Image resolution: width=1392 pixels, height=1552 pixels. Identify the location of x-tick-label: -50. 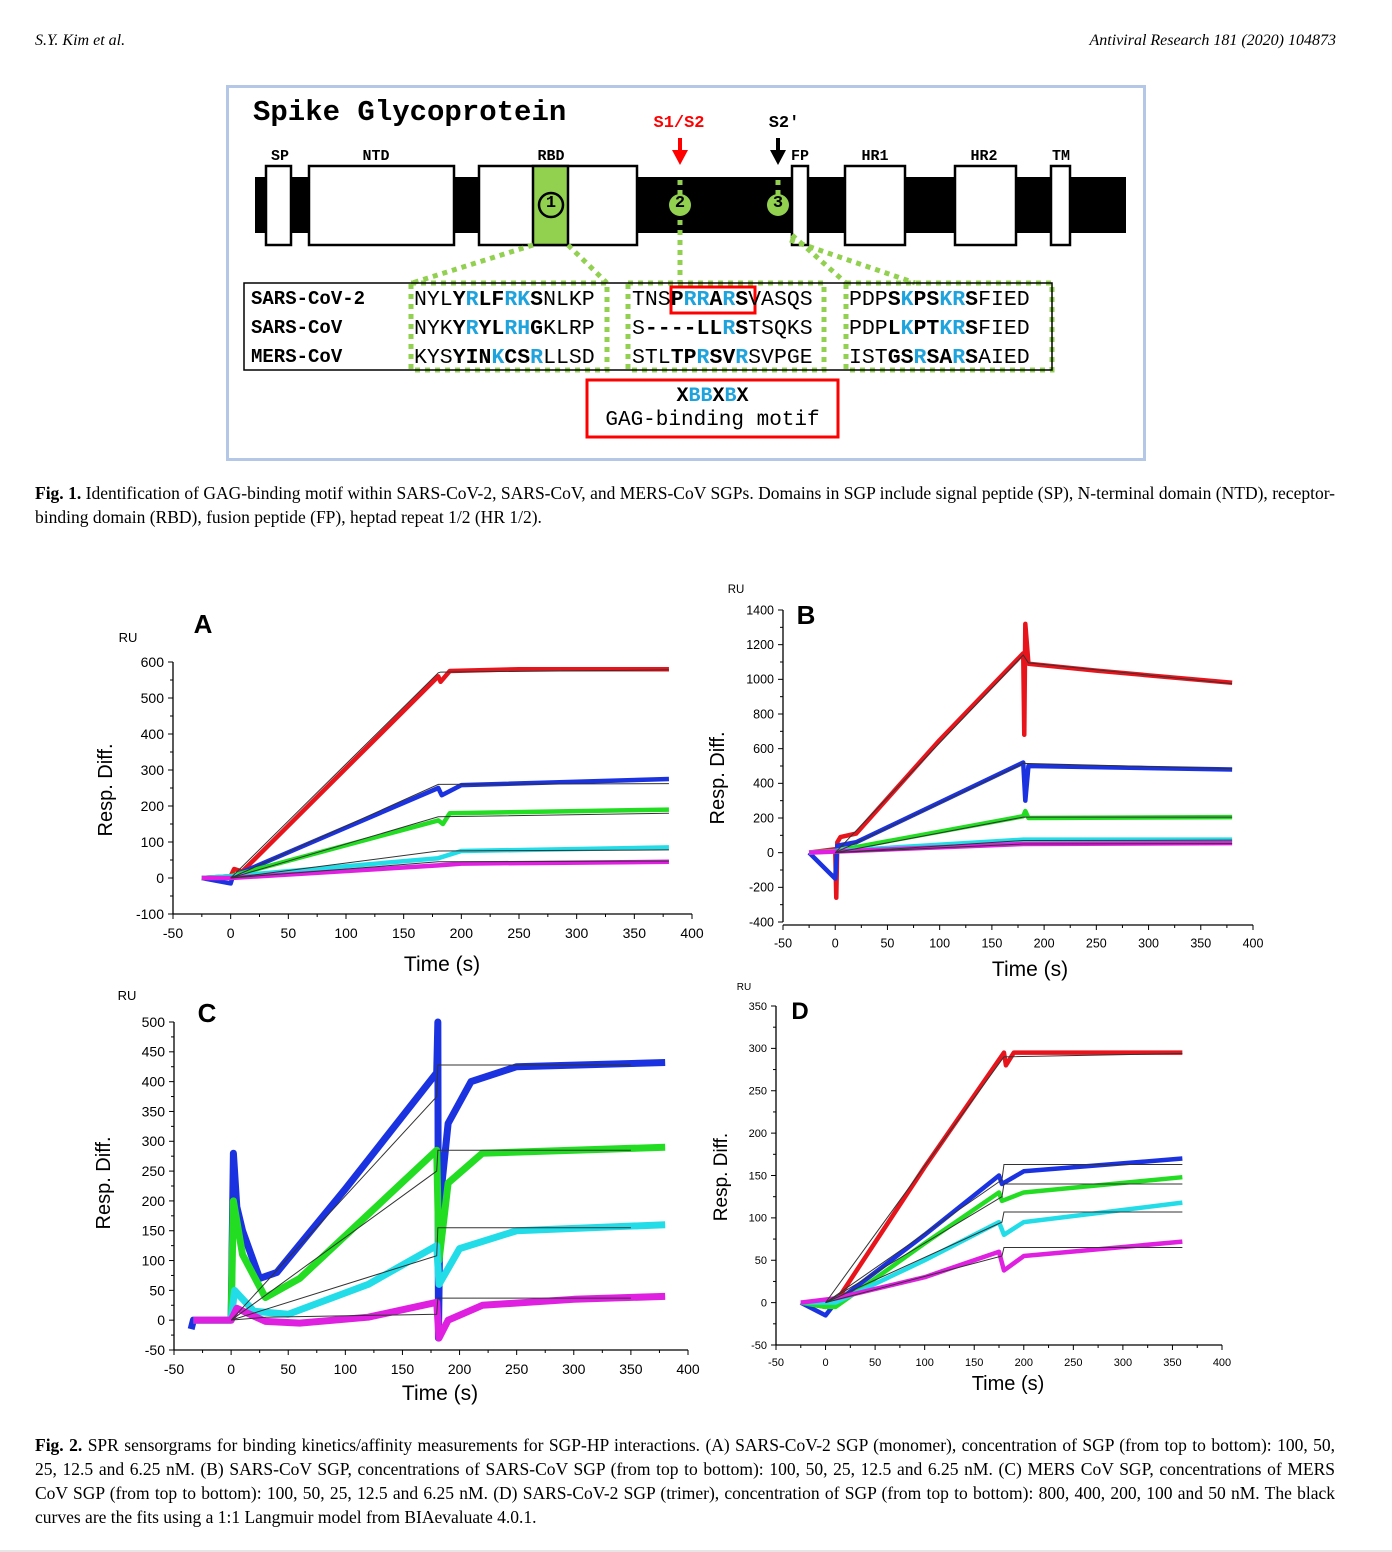
(173, 933).